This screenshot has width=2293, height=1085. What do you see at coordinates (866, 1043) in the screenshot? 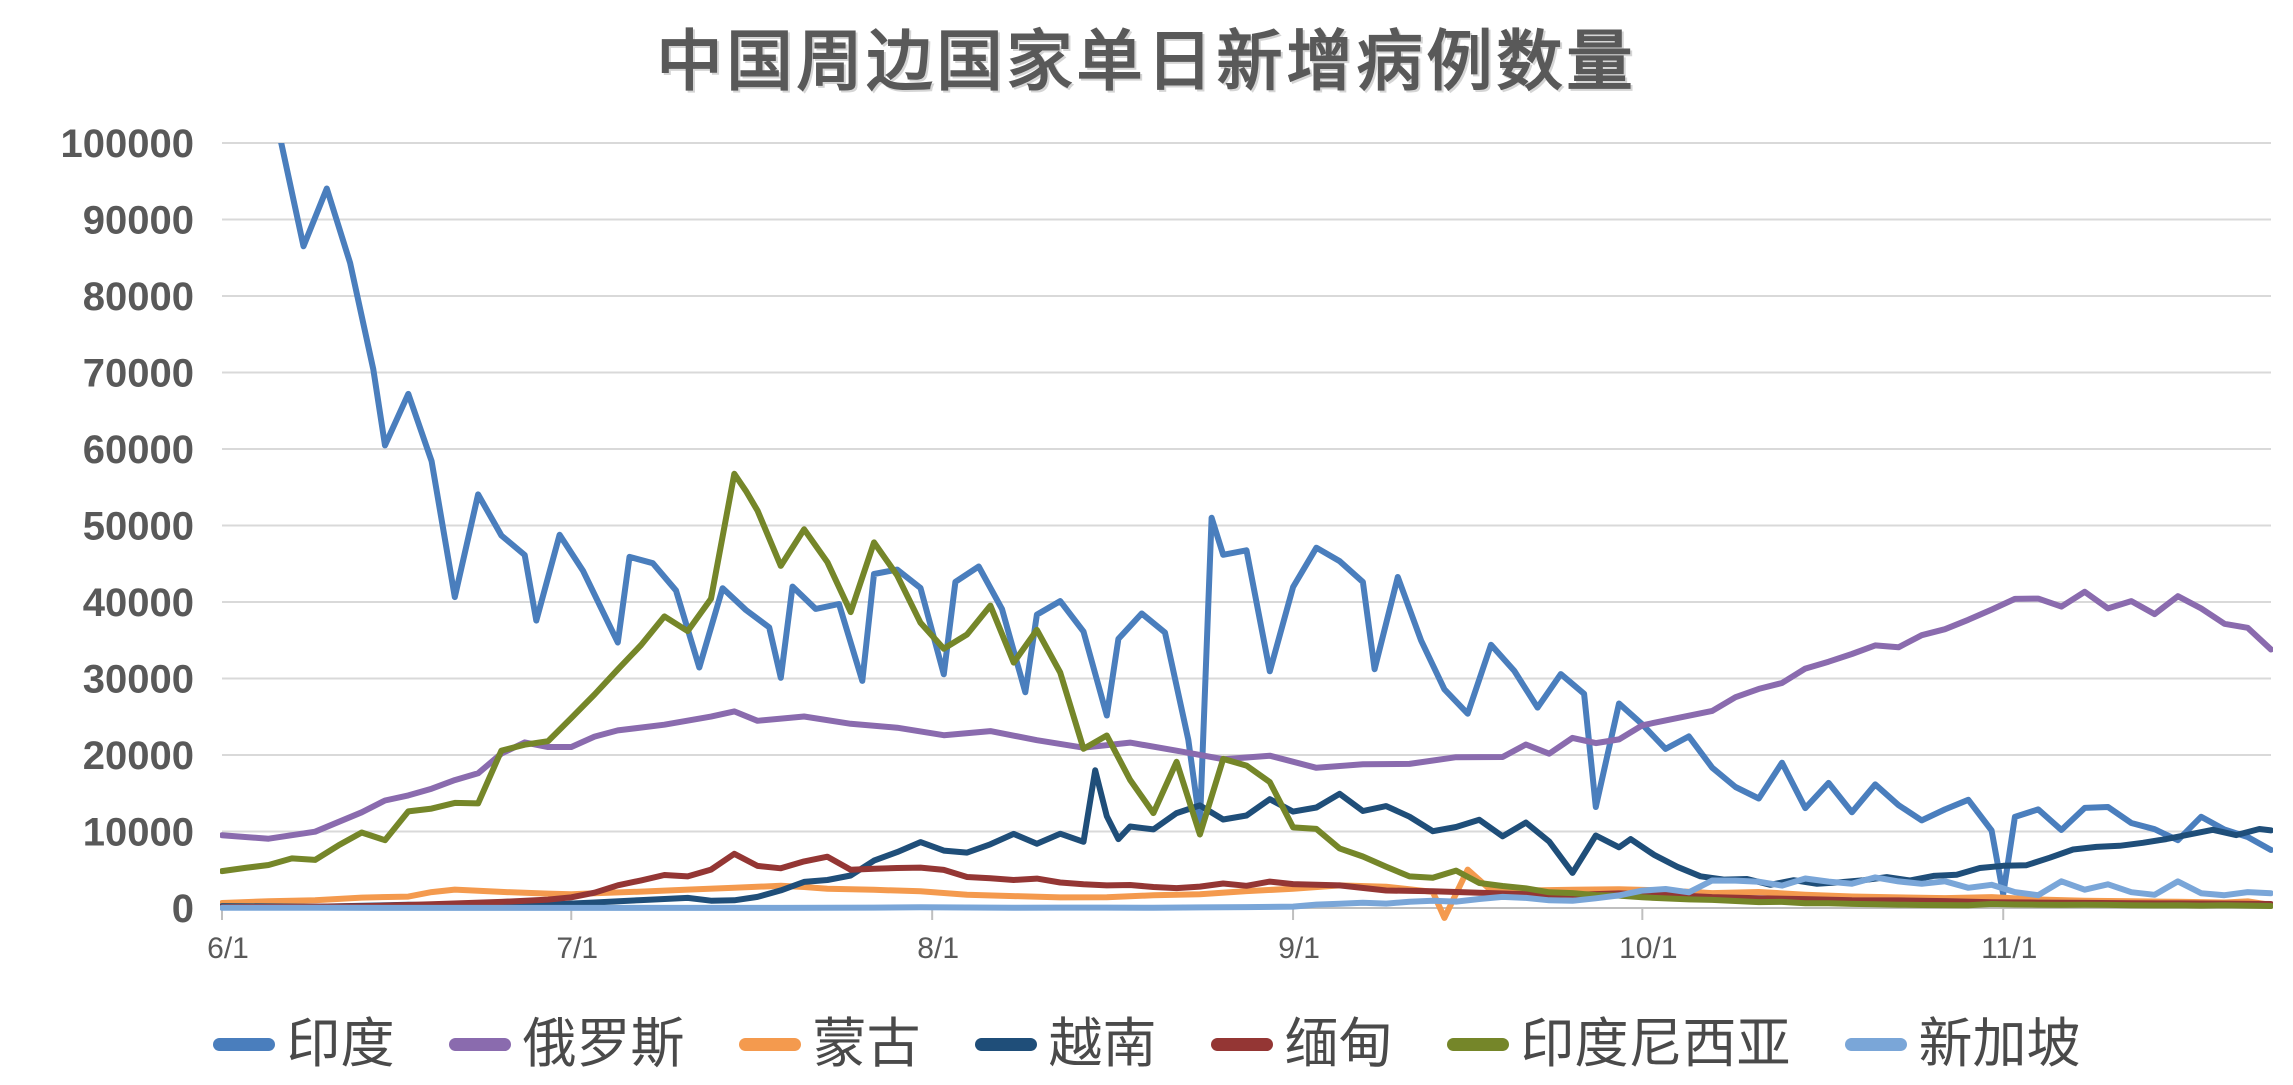
I see `legend-label-mongolia: 蒙古` at bounding box center [866, 1043].